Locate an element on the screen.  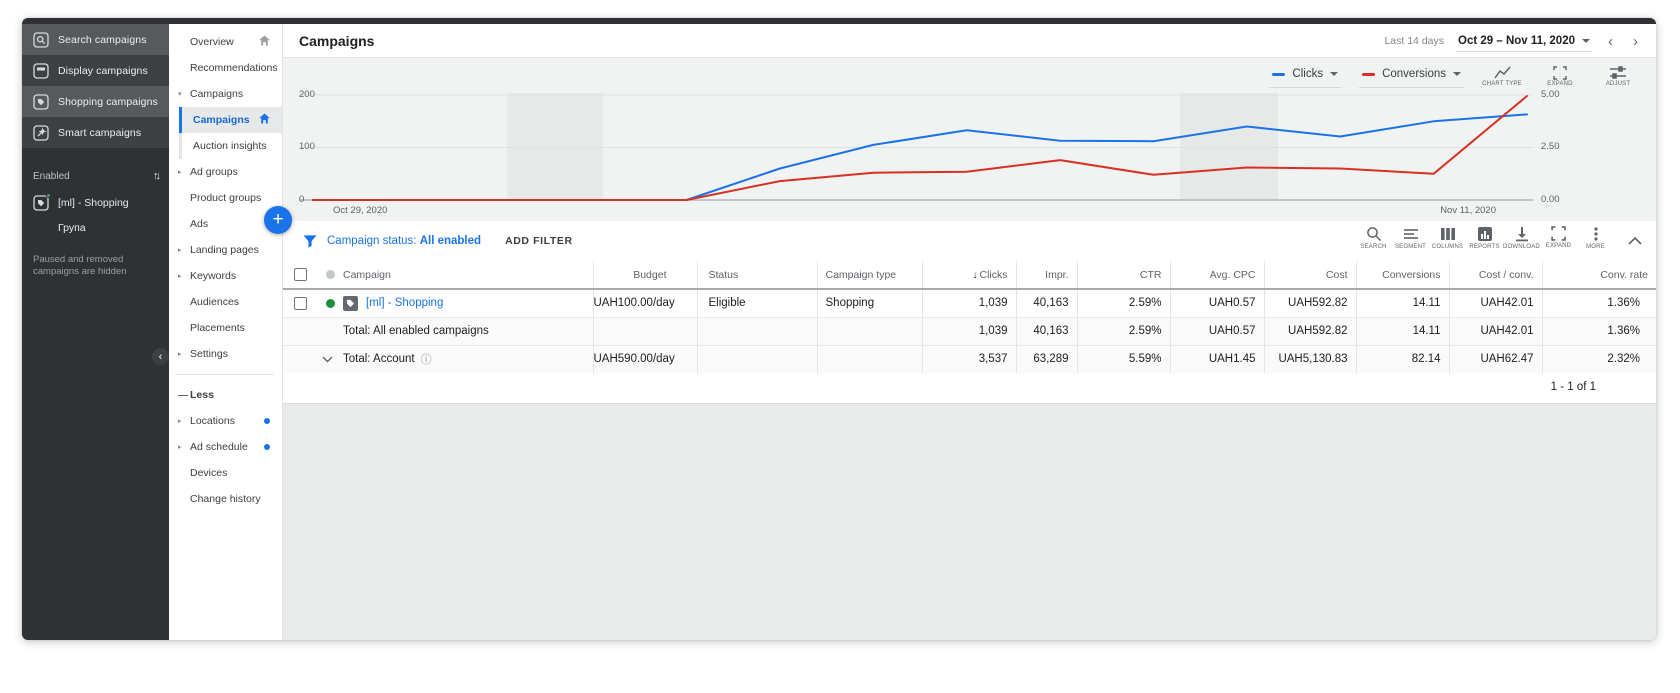
sidebar-item-smart-campaigns: Smart campaigns is located at coordinates (95, 132).